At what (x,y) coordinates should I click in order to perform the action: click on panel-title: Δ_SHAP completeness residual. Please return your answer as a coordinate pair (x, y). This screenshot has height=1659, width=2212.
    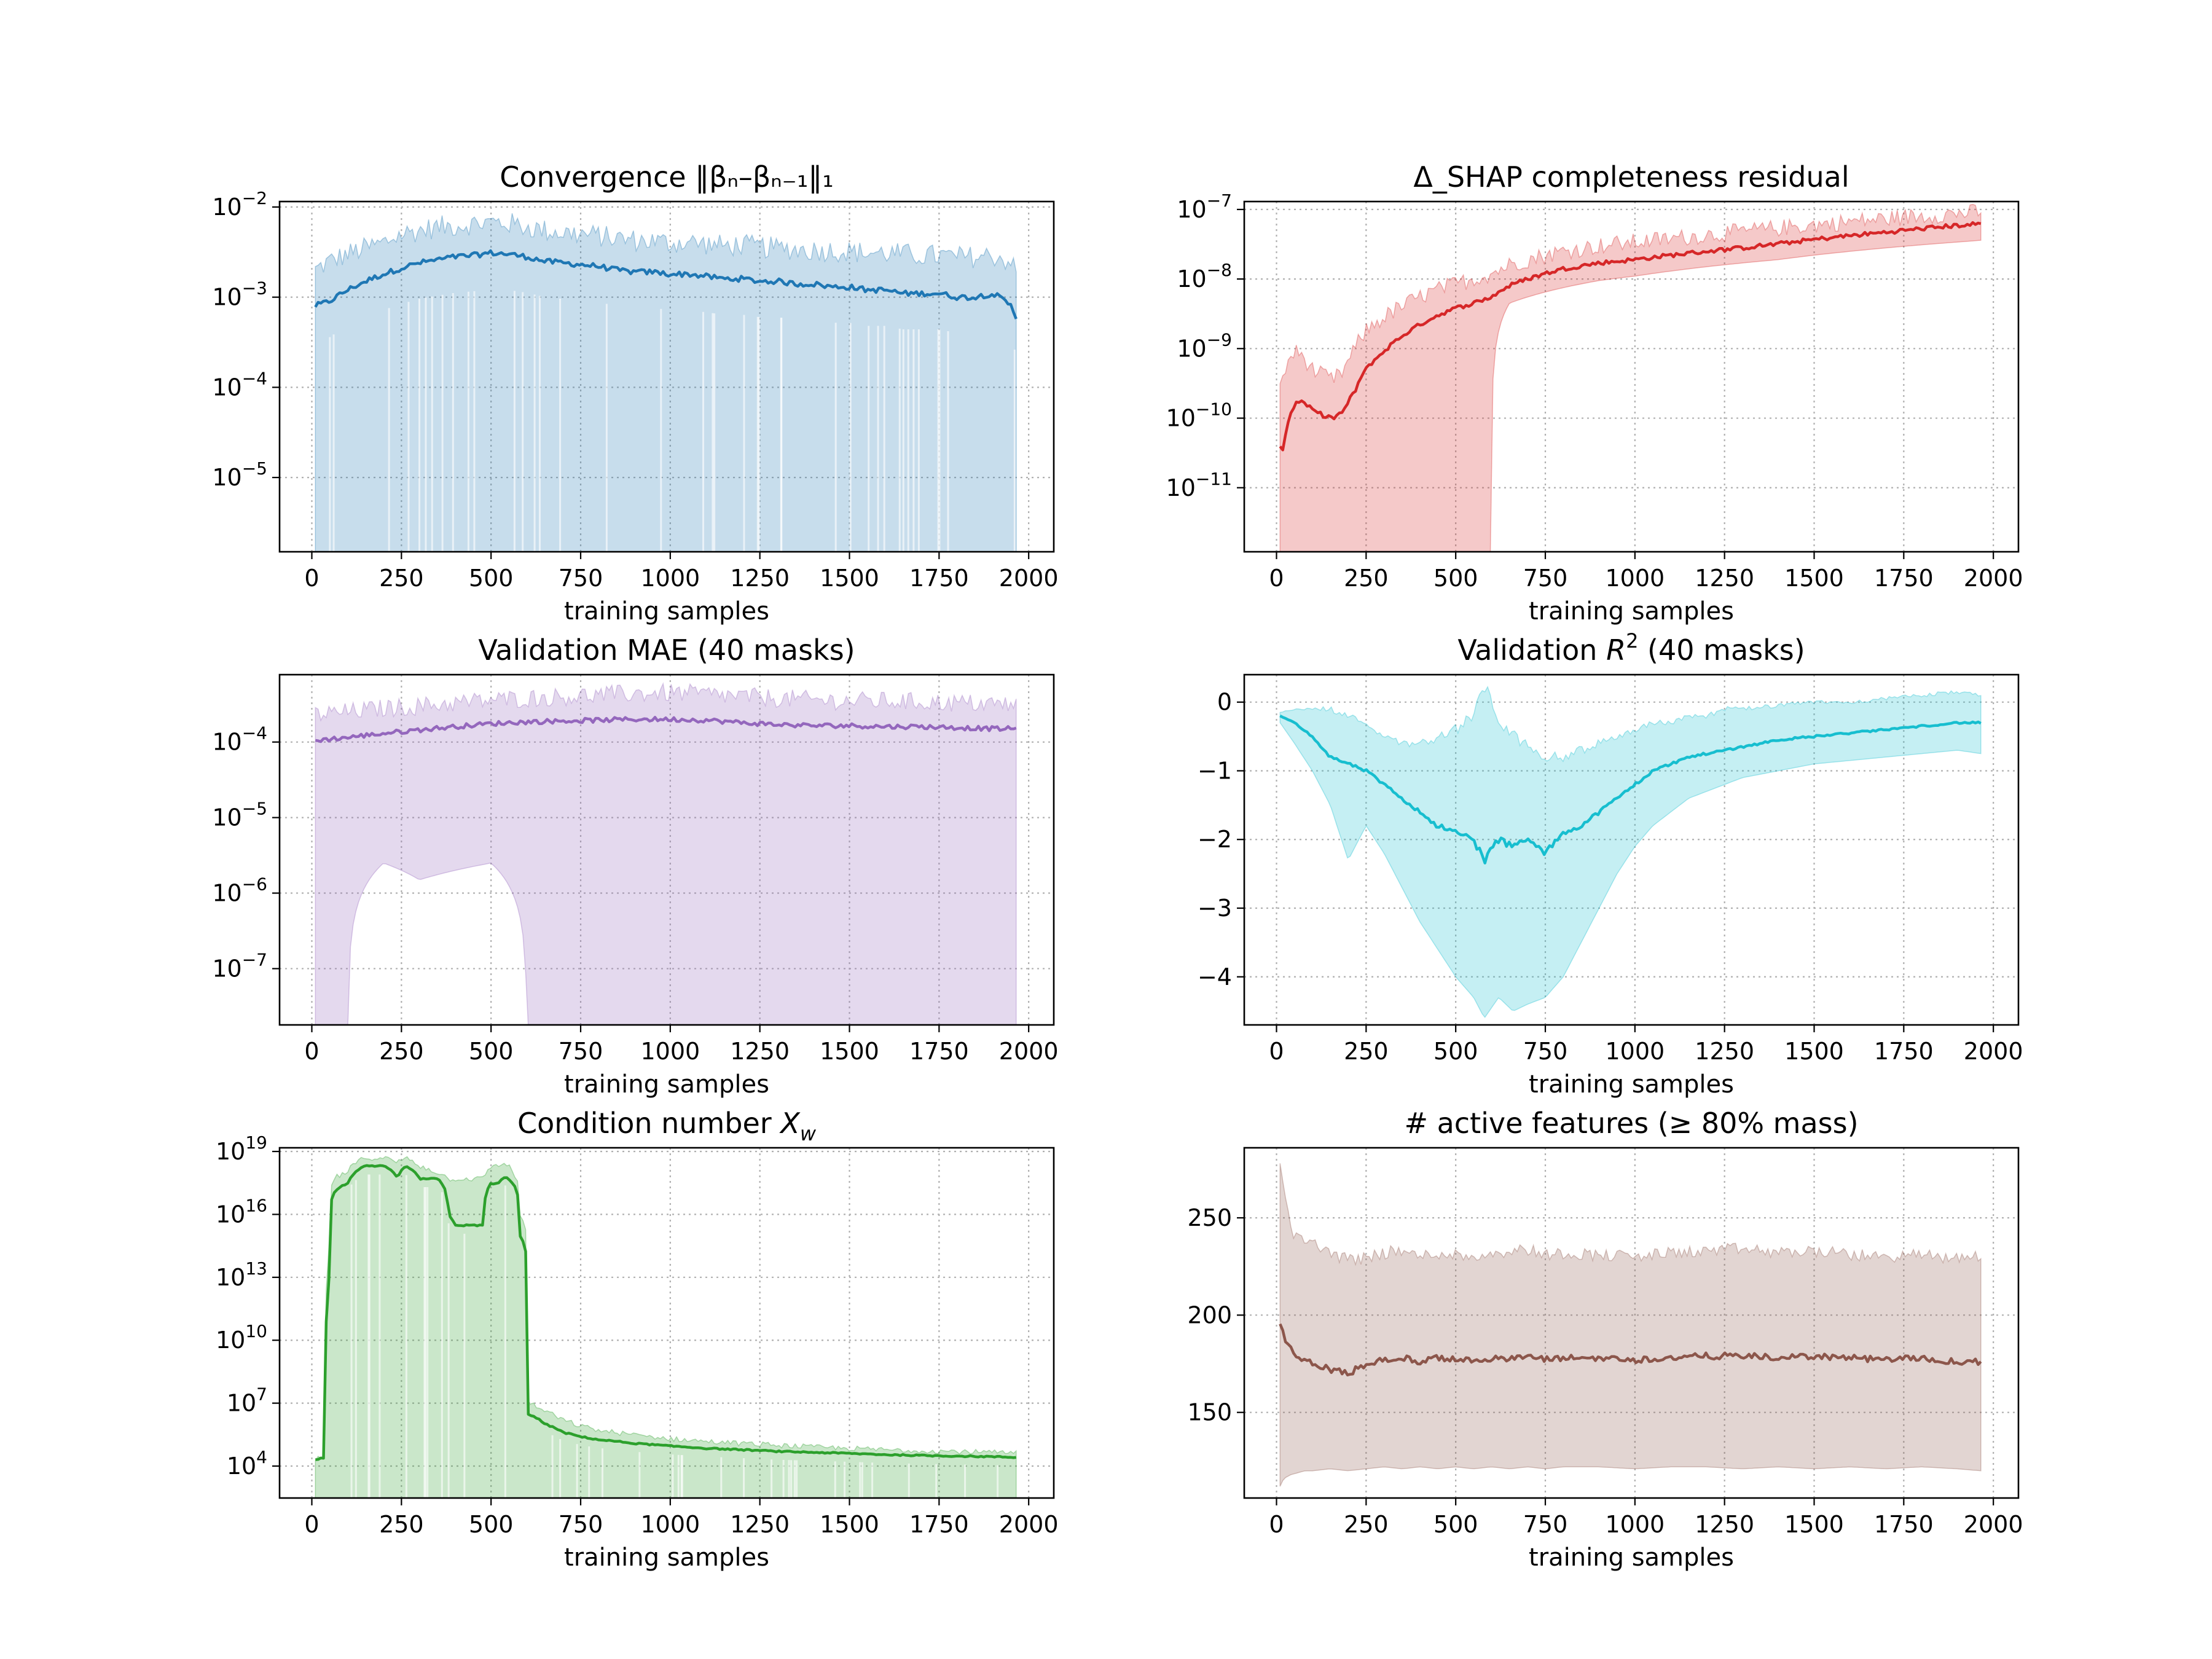
    Looking at the image, I should click on (1631, 177).